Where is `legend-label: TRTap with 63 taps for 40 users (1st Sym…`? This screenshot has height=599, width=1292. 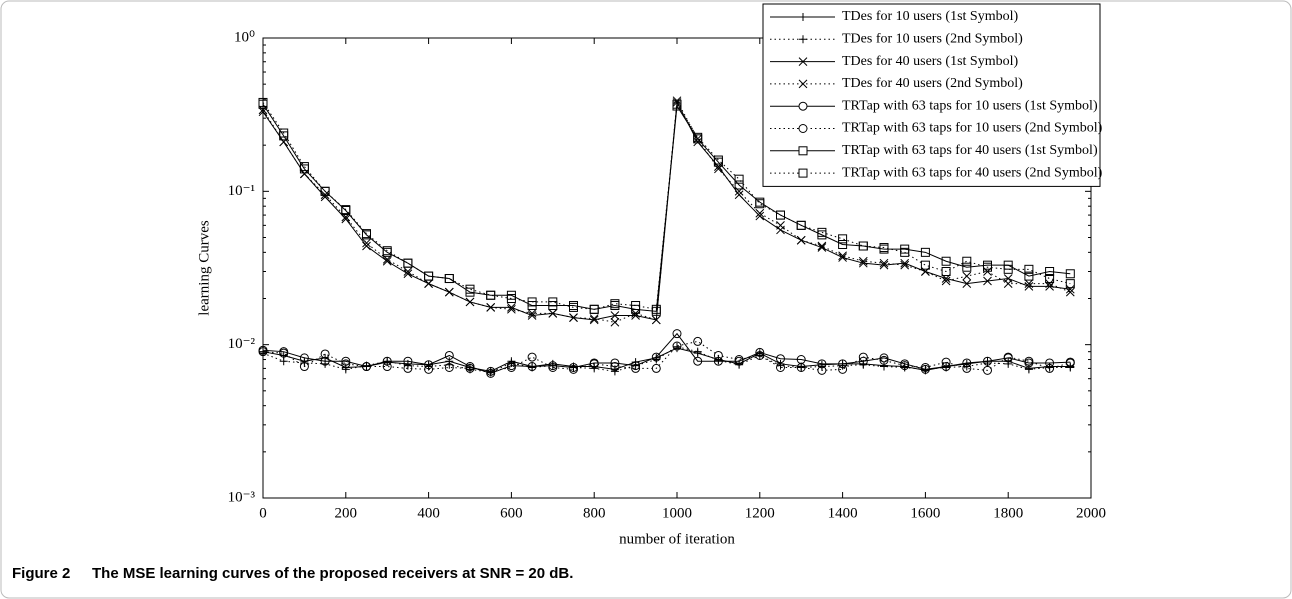 legend-label: TRTap with 63 taps for 40 users (1st Sym… is located at coordinates (970, 150).